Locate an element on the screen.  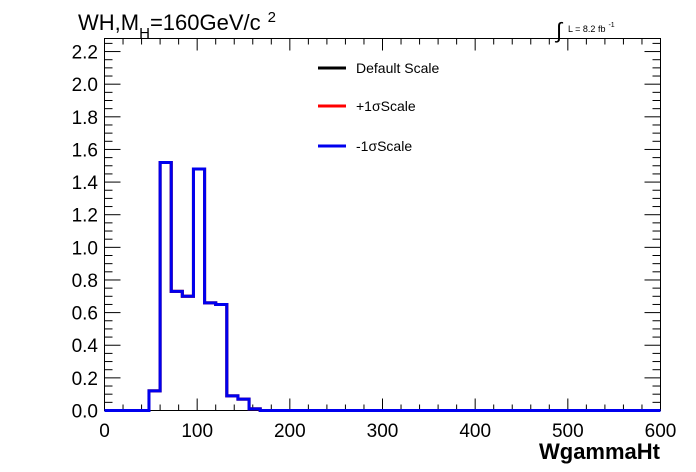
title-suffix: =160GeV/c is located at coordinates (205, 22).